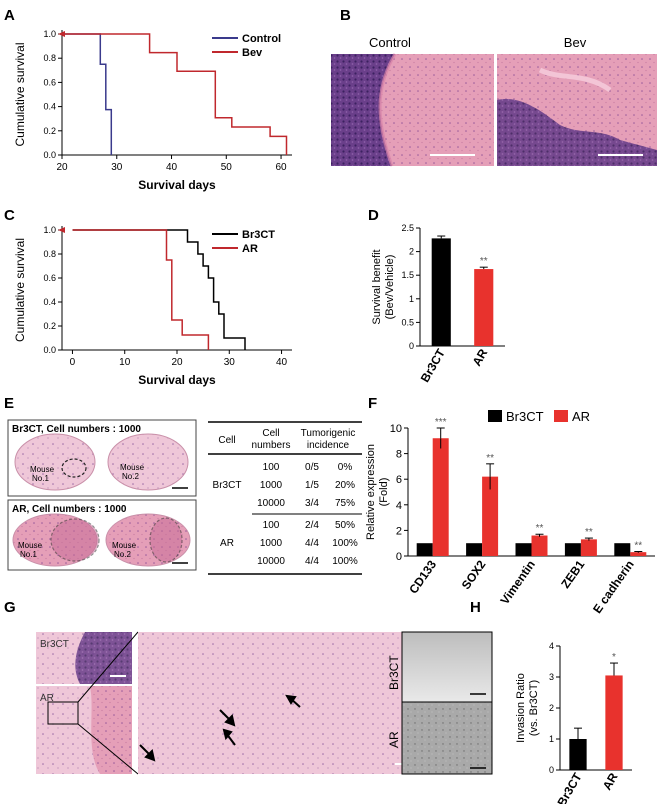 This screenshot has width=660, height=804. Describe the element at coordinates (372, 403) in the screenshot. I see `panel-letter-f: F` at that location.